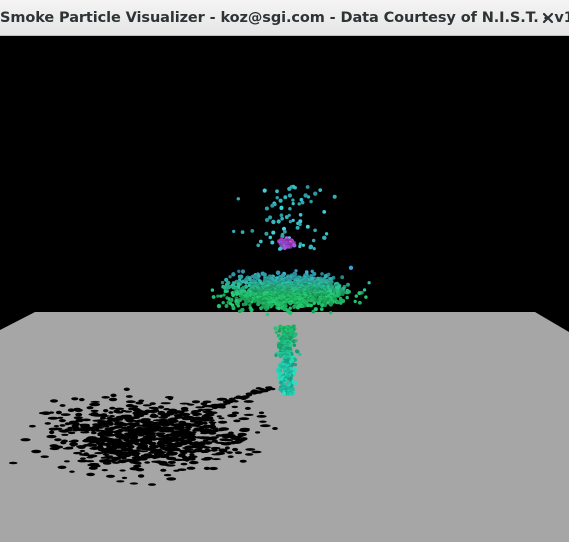  What do you see at coordinates (143, 436) in the screenshot?
I see `particle-shadow` at bounding box center [143, 436].